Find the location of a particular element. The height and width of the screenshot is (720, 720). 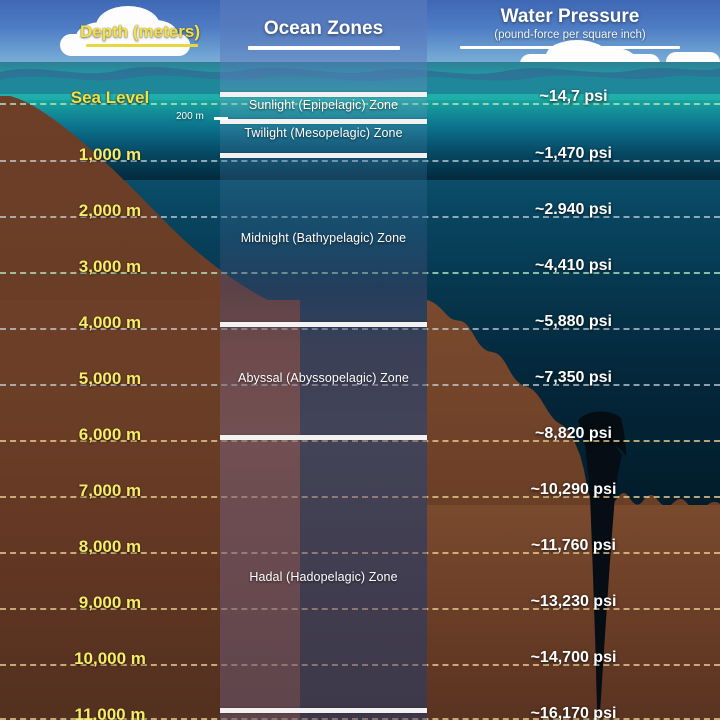

zone-label: Midnight (Bathypelagic) Zone is located at coordinates (323, 238).